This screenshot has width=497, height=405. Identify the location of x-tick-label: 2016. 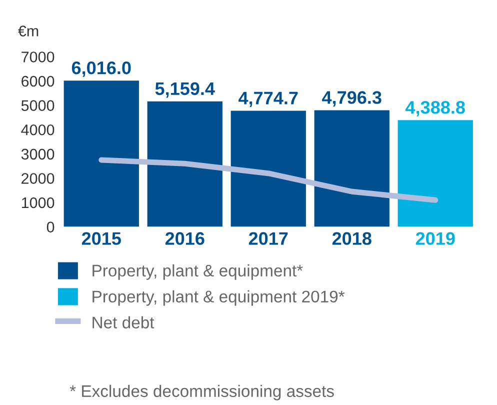
(184, 238).